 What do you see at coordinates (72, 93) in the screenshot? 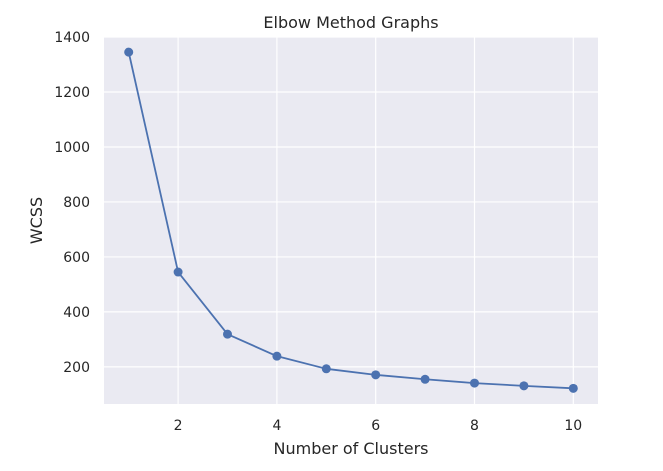
I see `y-tick-label: 1200` at bounding box center [72, 93].